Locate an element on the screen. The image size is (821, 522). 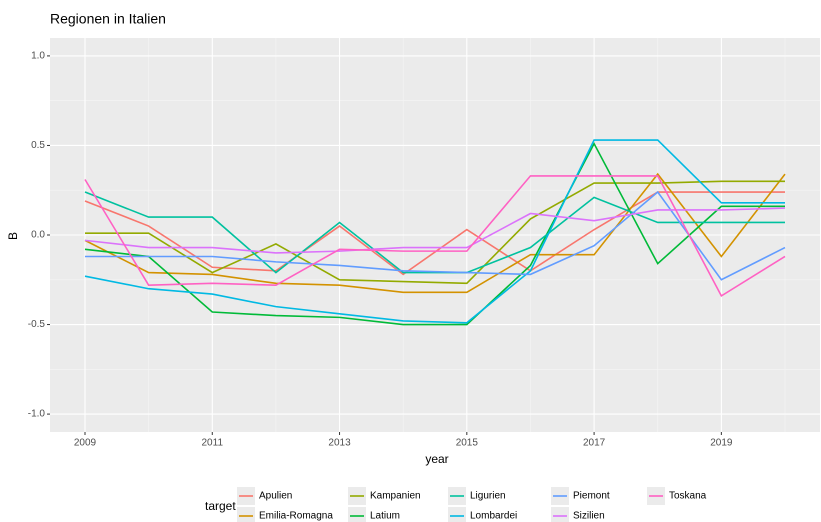
legend-label: Ligurien is located at coordinates (488, 496).